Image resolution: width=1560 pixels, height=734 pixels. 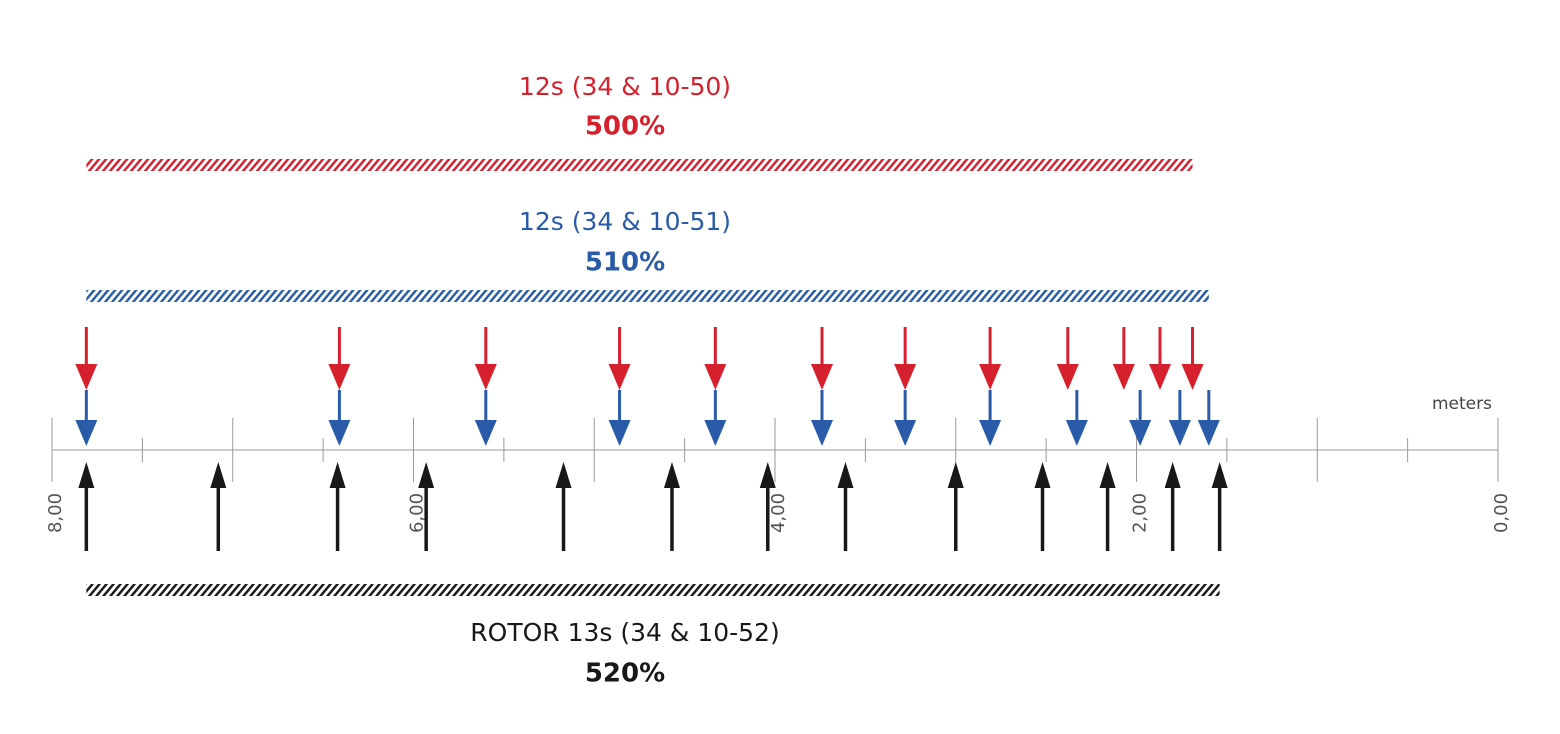 I want to click on x-tick-label: 8,00, so click(x=55, y=513).